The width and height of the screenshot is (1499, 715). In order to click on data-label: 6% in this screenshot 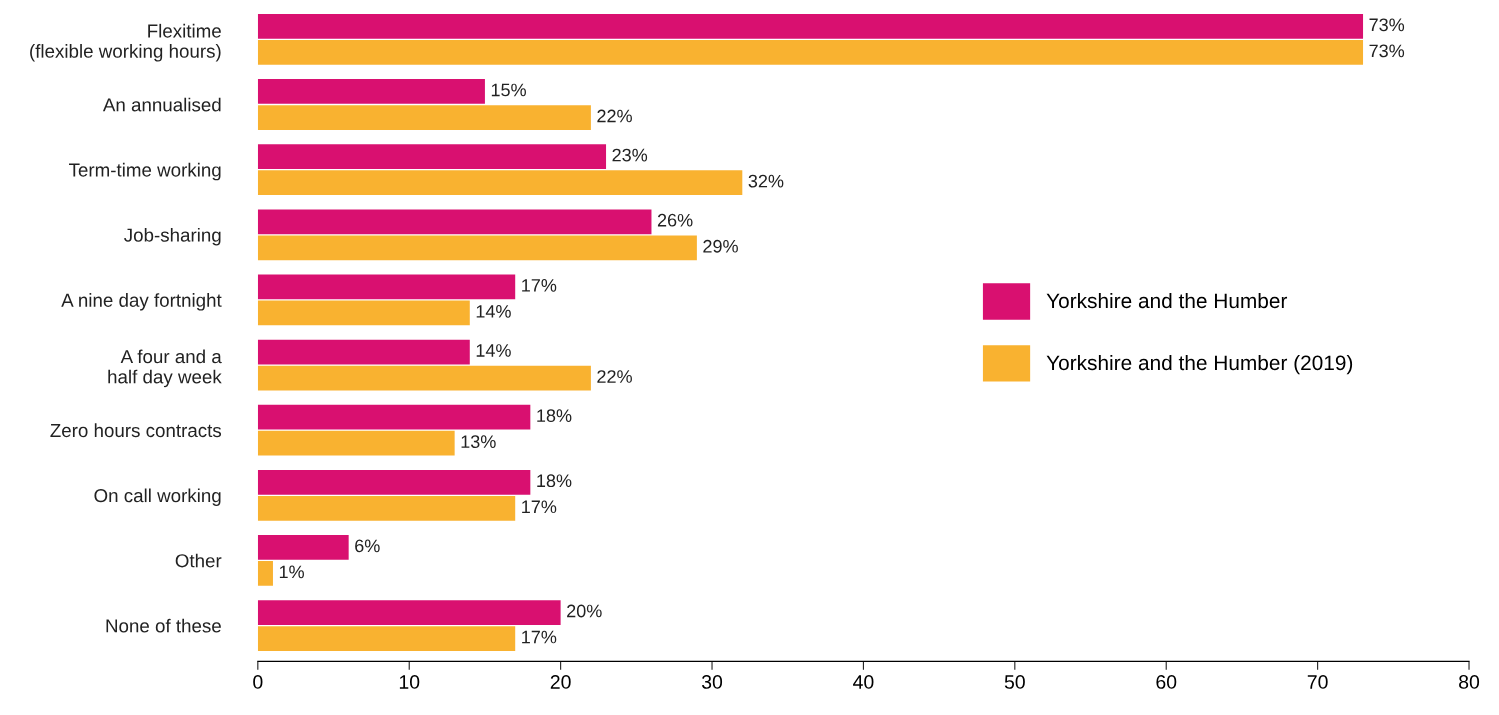, I will do `click(367, 546)`.